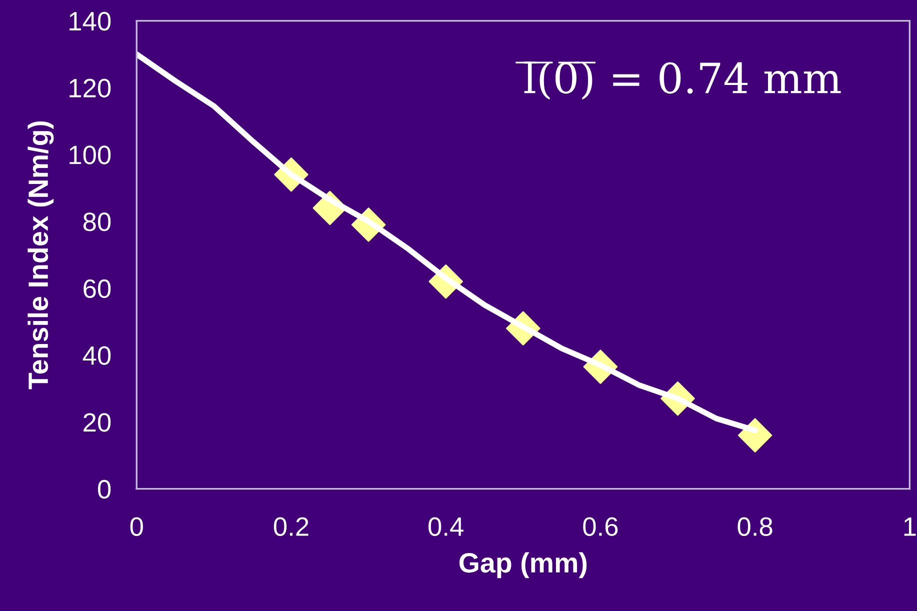 The width and height of the screenshot is (917, 611). What do you see at coordinates (90, 155) in the screenshot?
I see `y-tick-label: 100` at bounding box center [90, 155].